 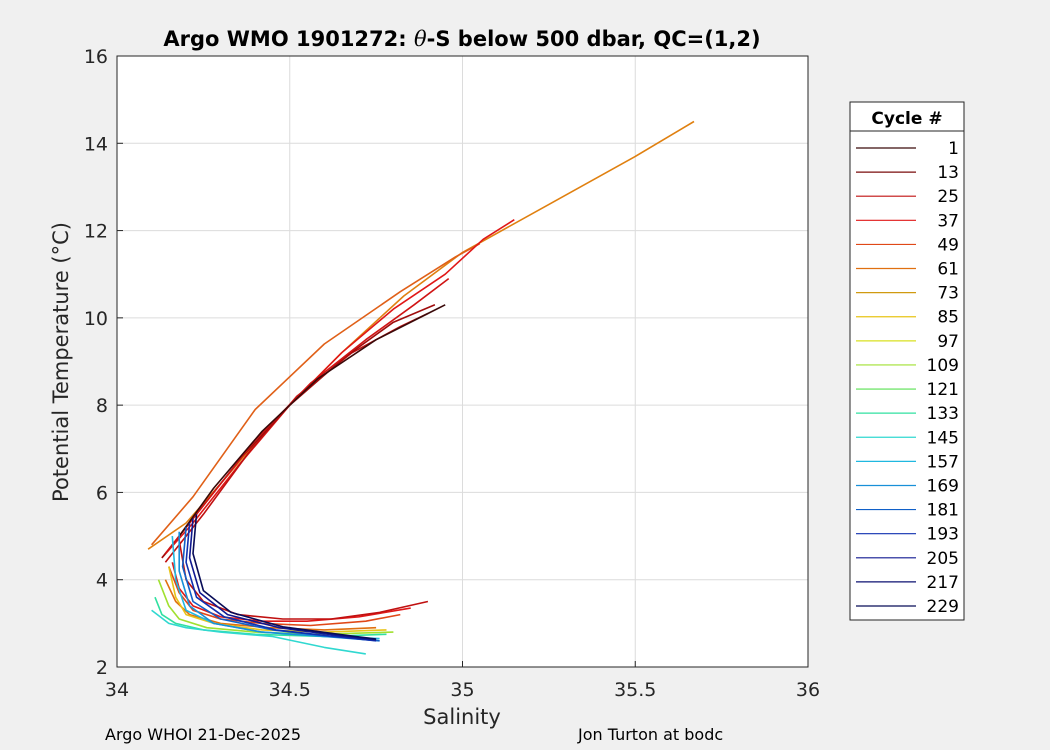 What do you see at coordinates (943, 438) in the screenshot?
I see `legend-entry-label: 145` at bounding box center [943, 438].